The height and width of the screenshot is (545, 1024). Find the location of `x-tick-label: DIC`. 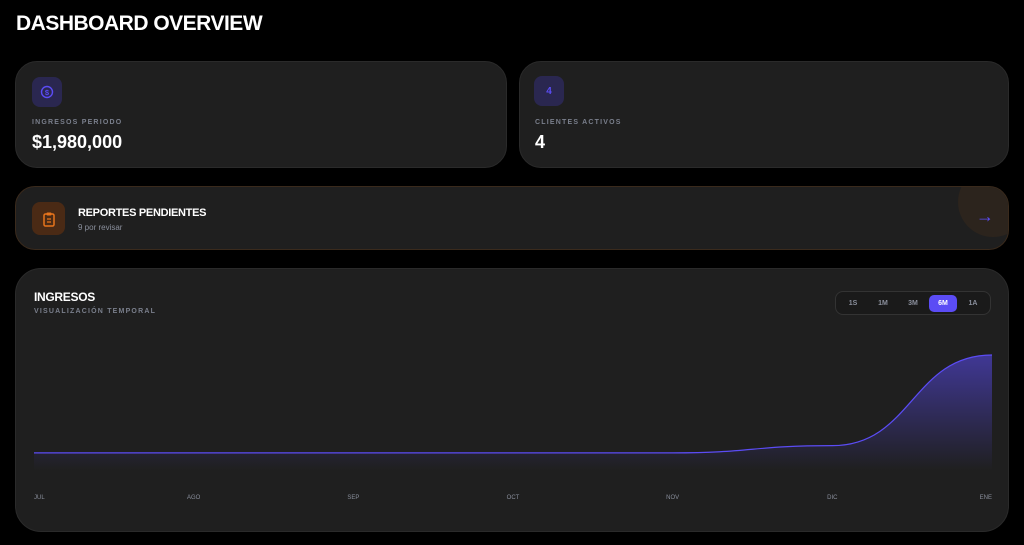

x-tick-label: DIC is located at coordinates (832, 498).